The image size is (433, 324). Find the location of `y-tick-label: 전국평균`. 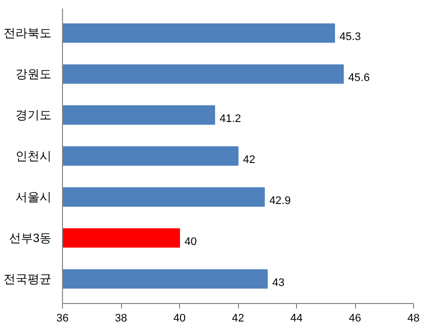

y-tick-label: 전국평균 is located at coordinates (28, 279).